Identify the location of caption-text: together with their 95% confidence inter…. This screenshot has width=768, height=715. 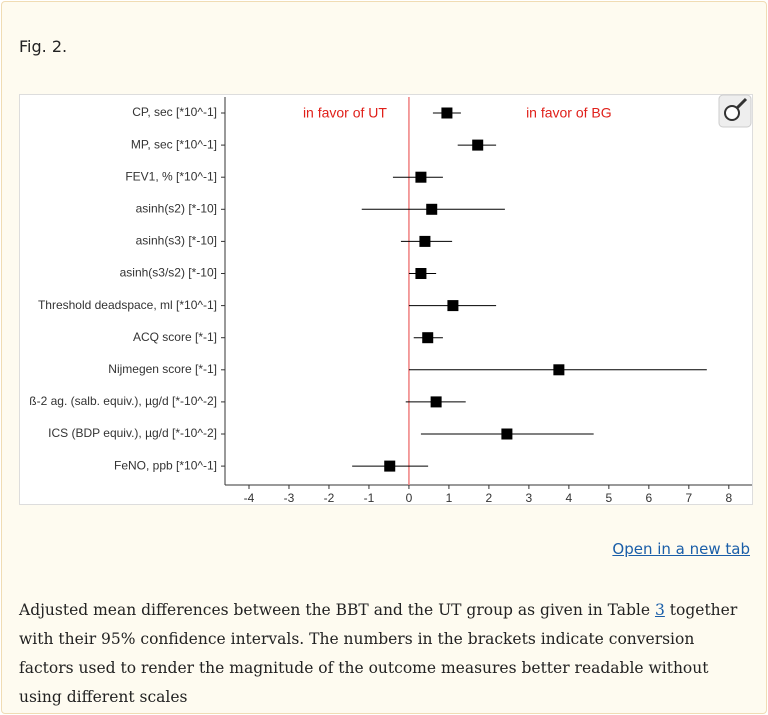
(378, 653).